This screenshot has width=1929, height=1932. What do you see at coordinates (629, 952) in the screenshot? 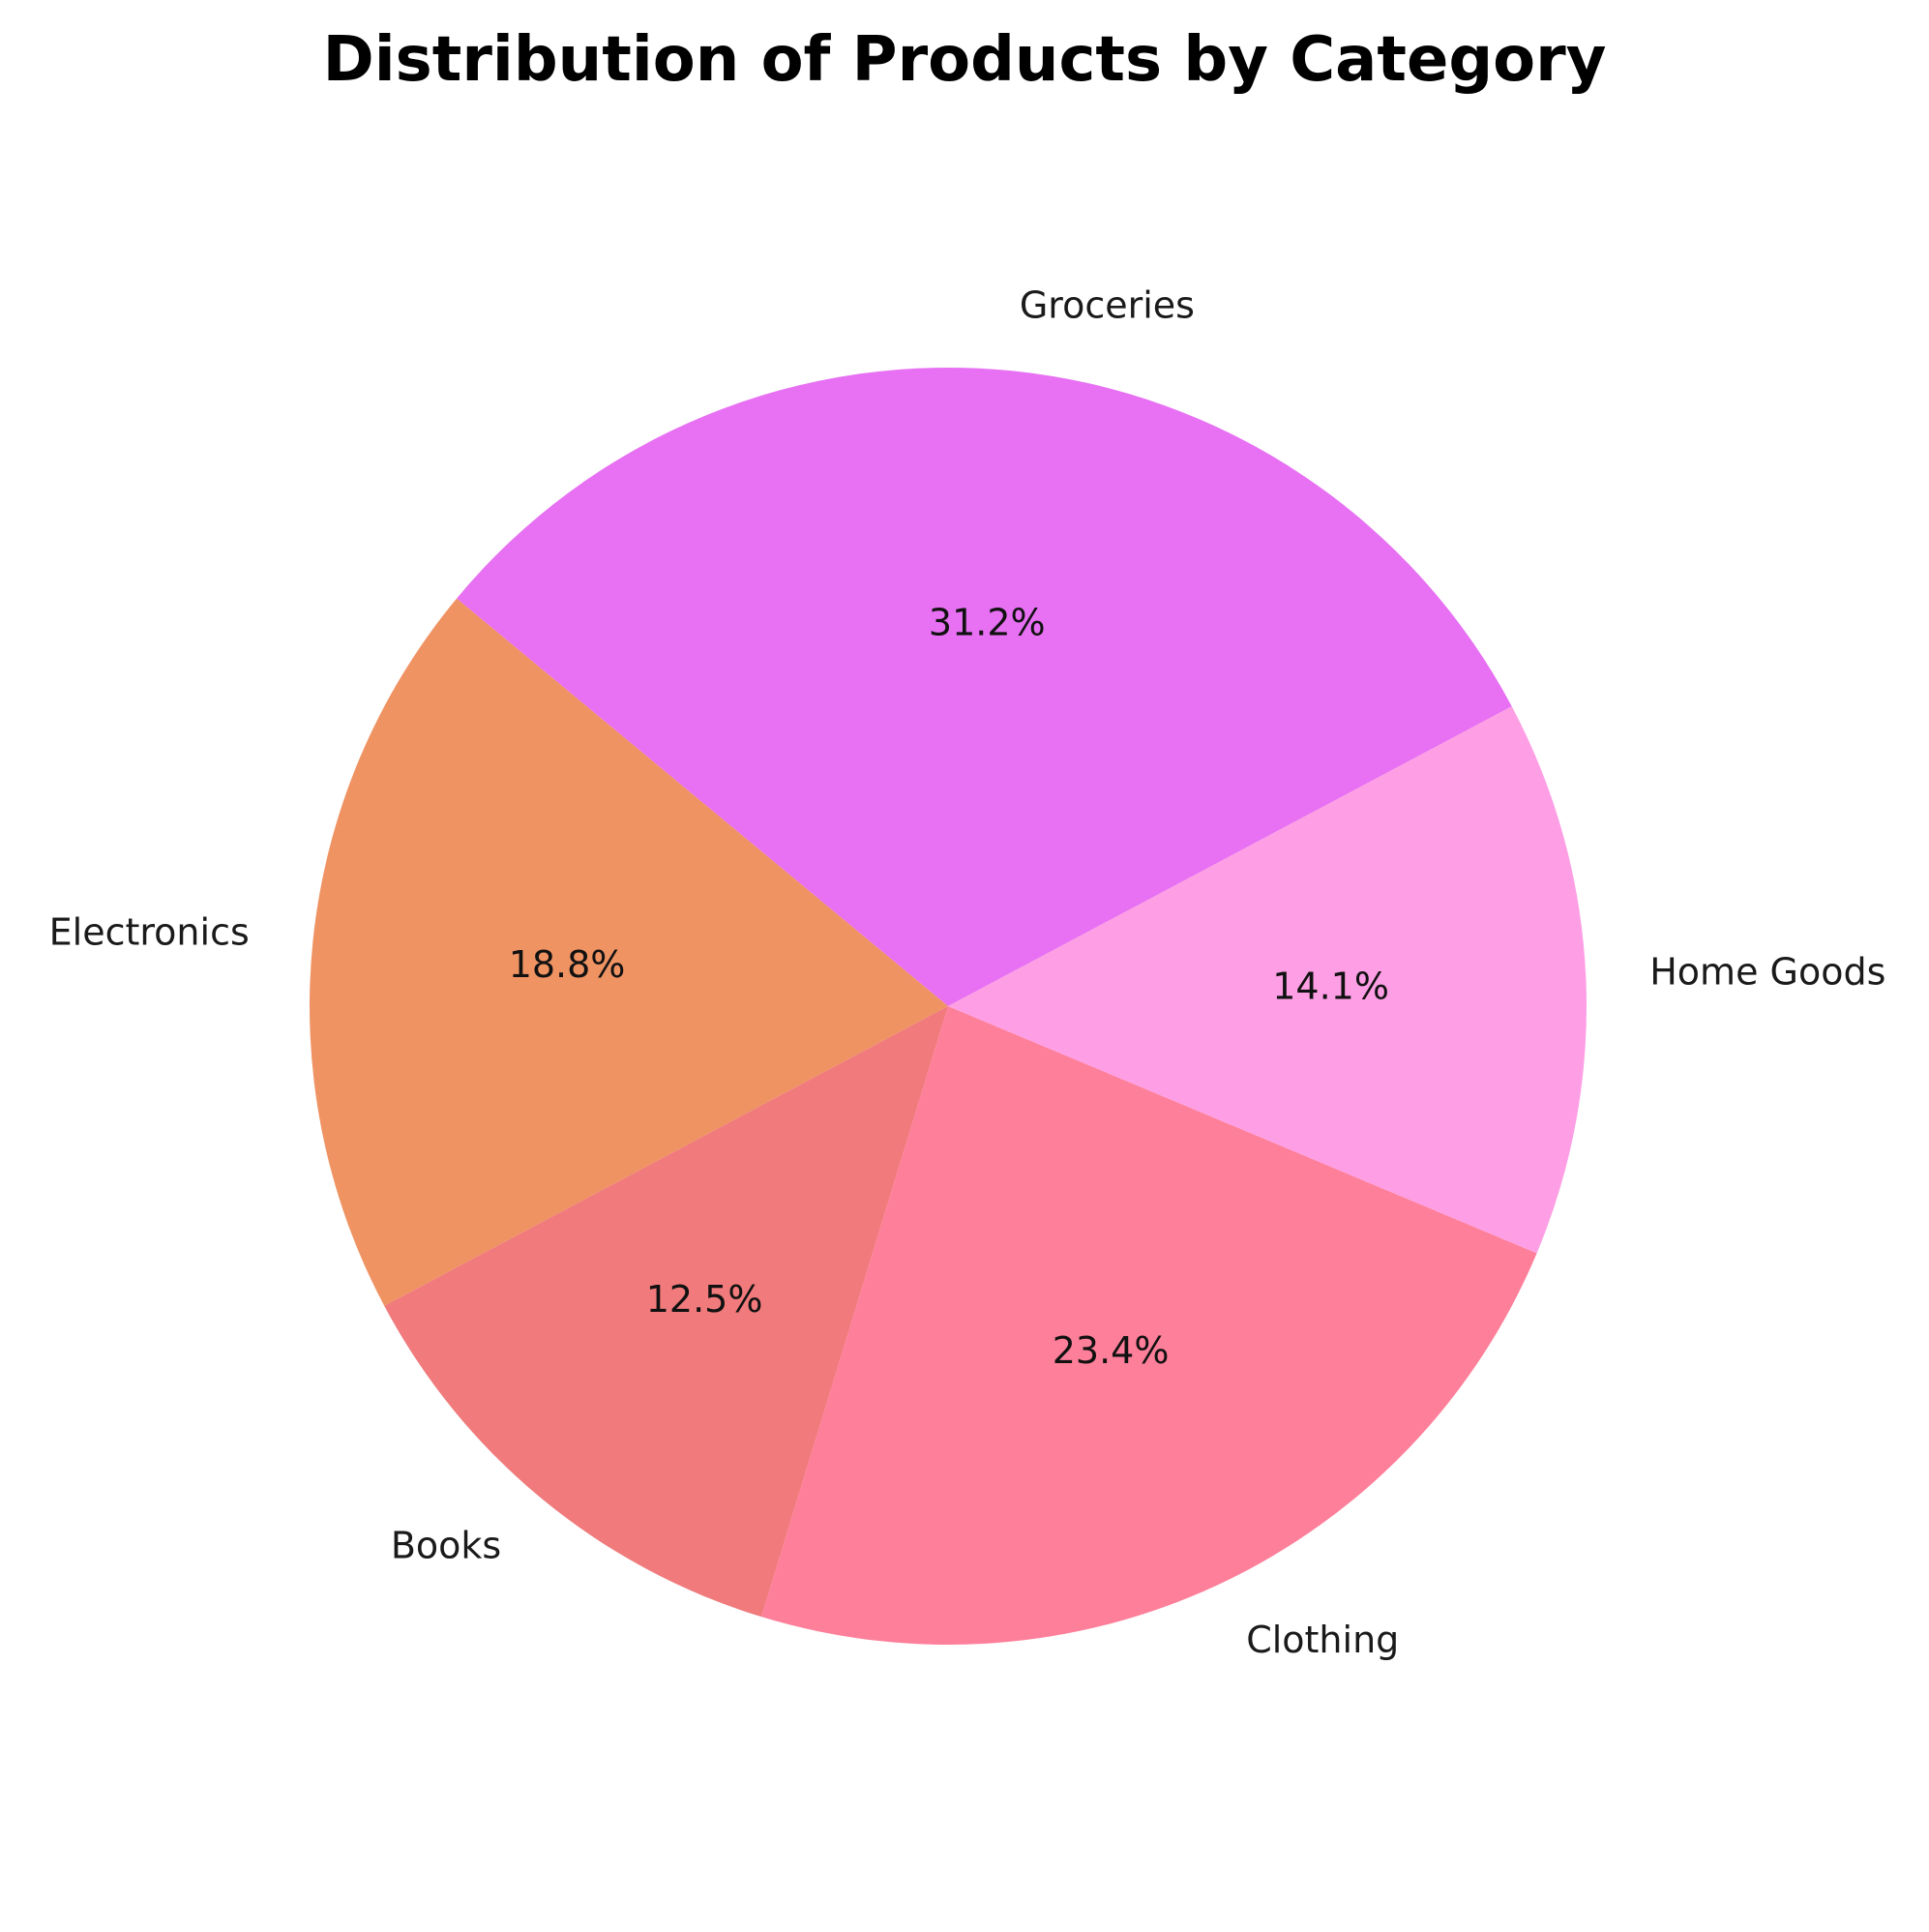
I see `pie-slice-electronics` at bounding box center [629, 952].